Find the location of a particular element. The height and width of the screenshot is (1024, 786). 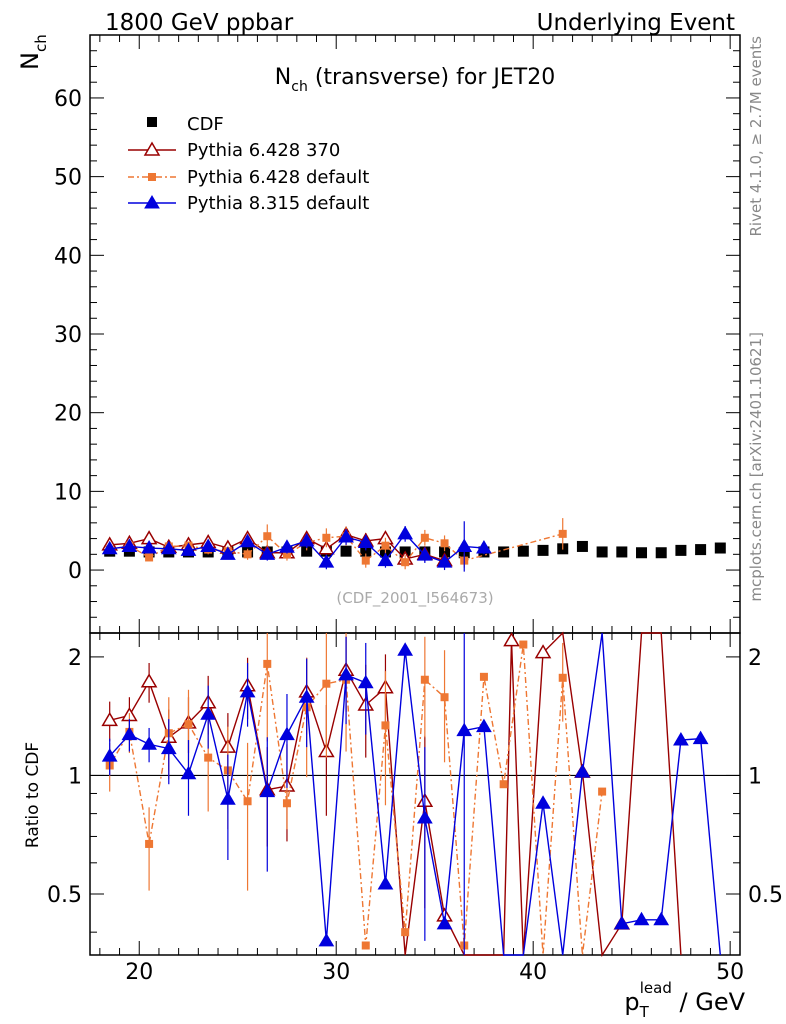

legend-label-p8-default: Pythia 8.315 default is located at coordinates (278, 203).